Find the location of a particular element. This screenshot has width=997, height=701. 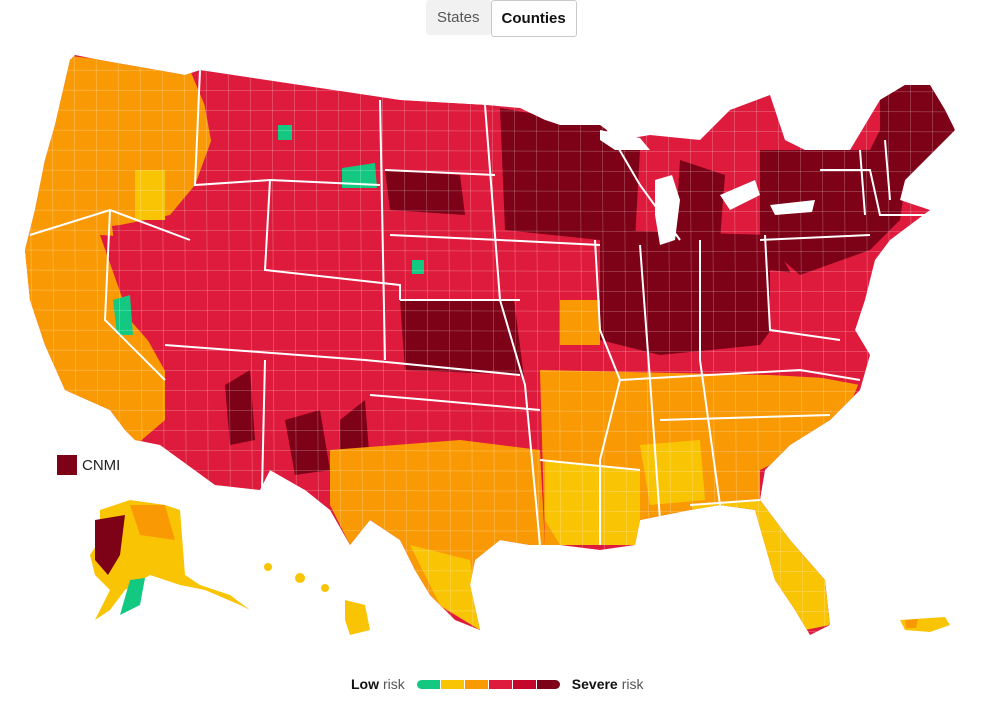

region-upper-midwest is located at coordinates (570, 179).